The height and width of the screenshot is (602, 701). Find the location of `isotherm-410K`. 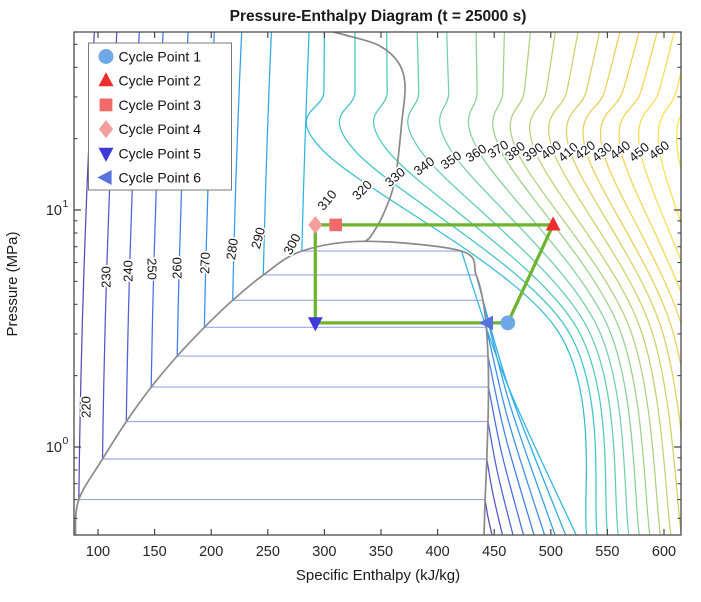

isotherm-410K is located at coordinates (623, 232).